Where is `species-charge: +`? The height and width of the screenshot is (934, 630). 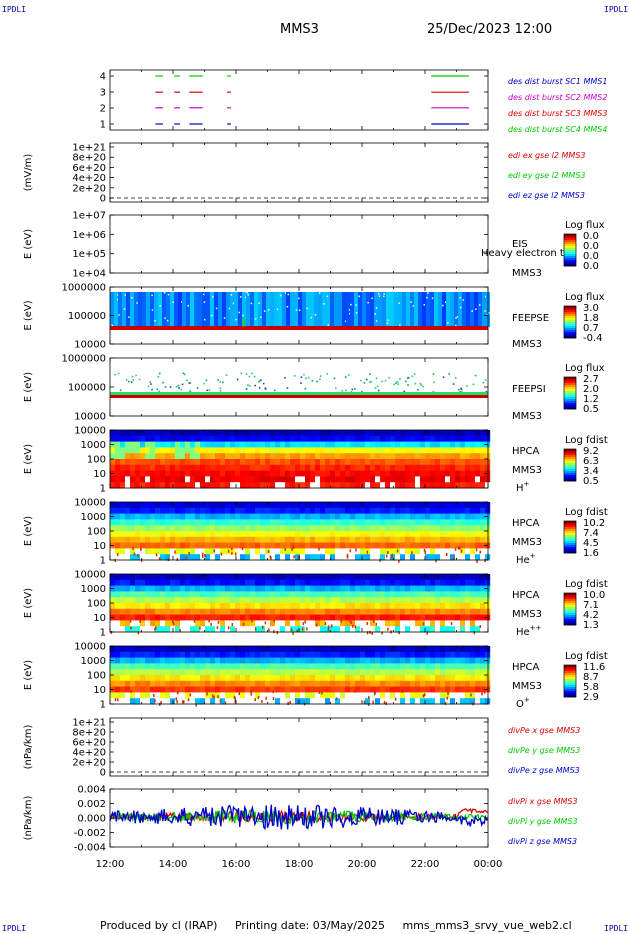
species-charge: + is located at coordinates (527, 700).